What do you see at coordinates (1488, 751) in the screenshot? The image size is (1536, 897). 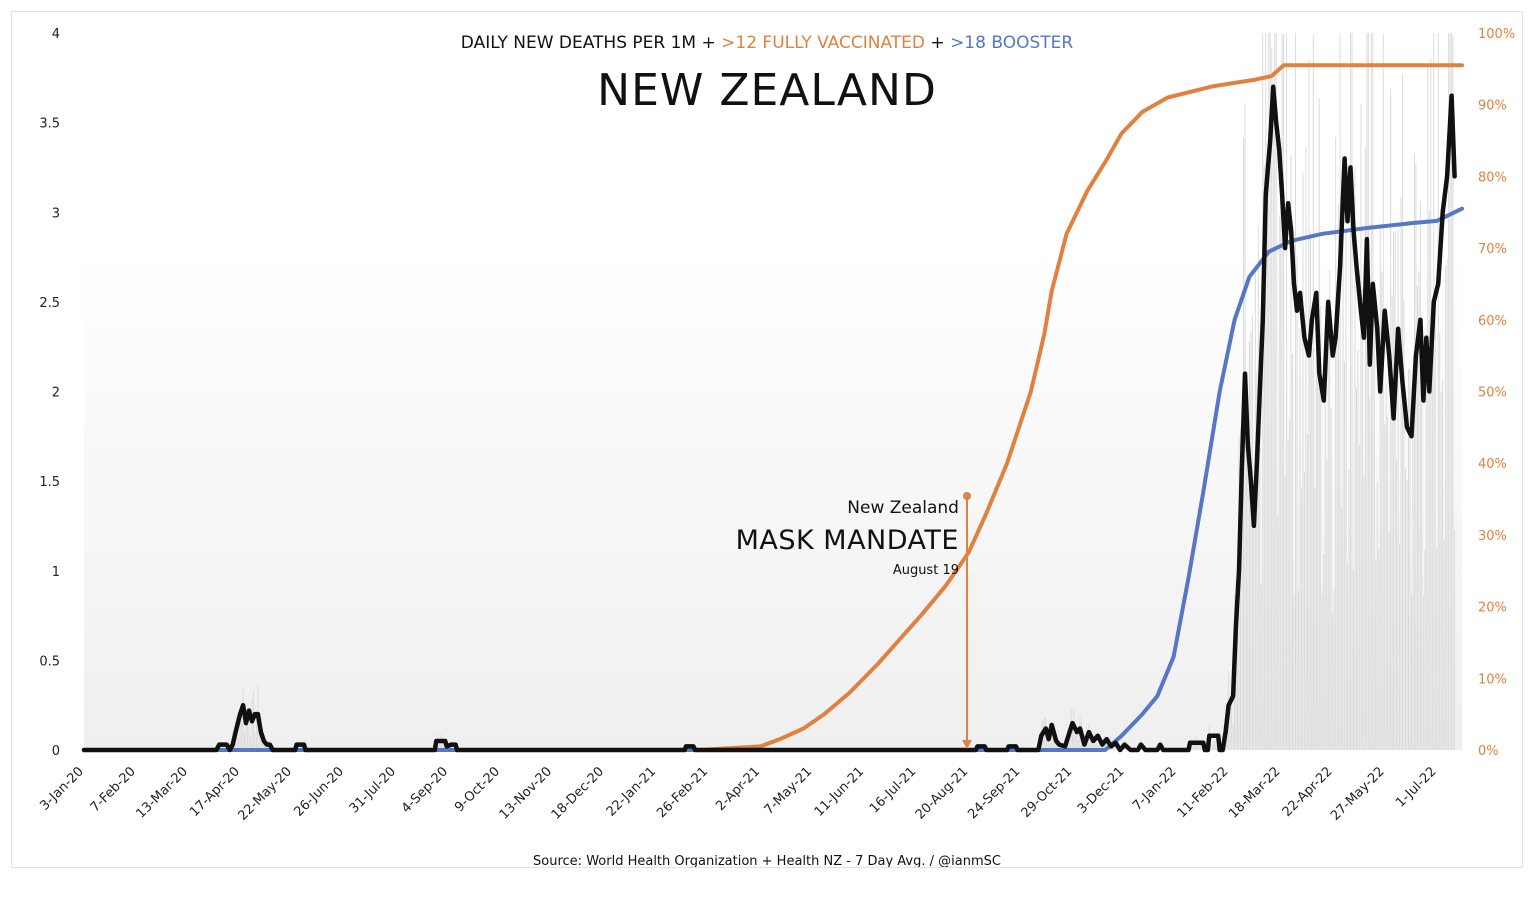 I see `y-right-tick-label: 0%` at bounding box center [1488, 751].